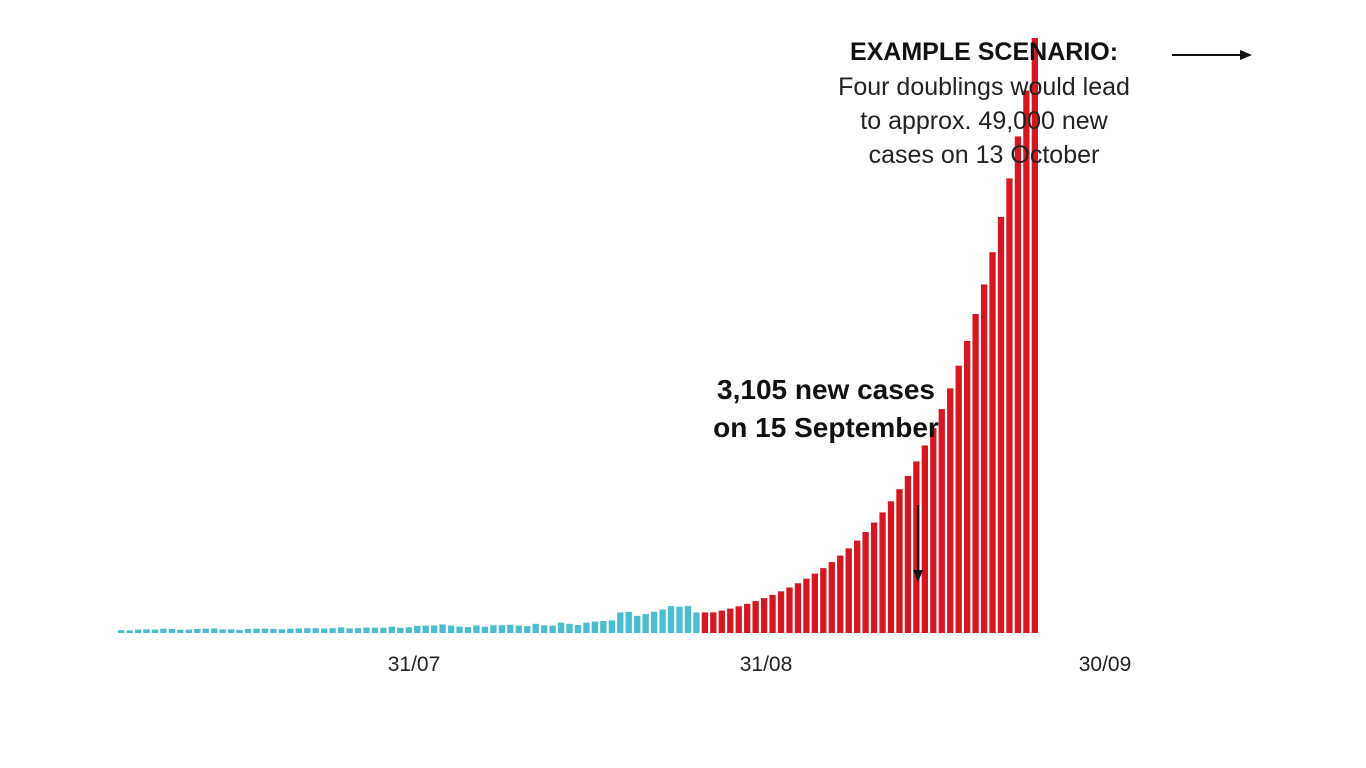 The height and width of the screenshot is (768, 1366). What do you see at coordinates (918, 543) in the screenshot?
I see `current-cases-arrow` at bounding box center [918, 543].